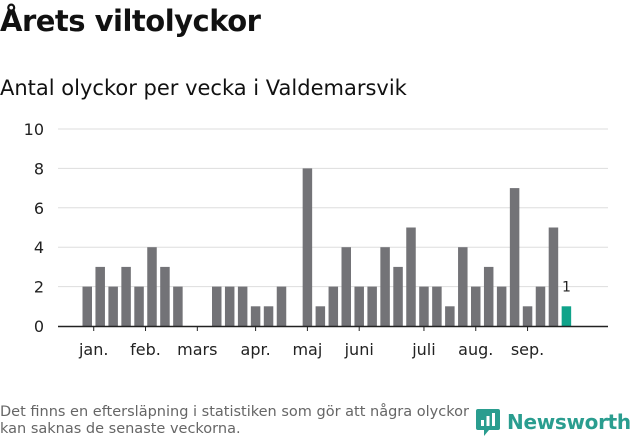  I want to click on y-tick-label: 10, so click(34, 129).